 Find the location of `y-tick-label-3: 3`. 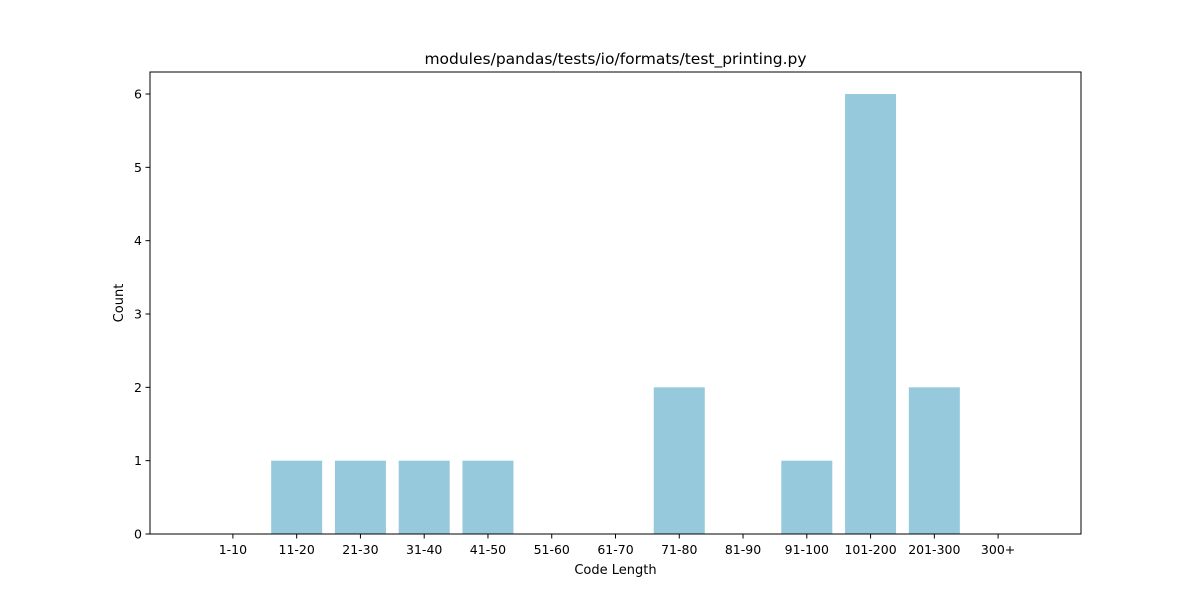

y-tick-label-3: 3 is located at coordinates (138, 314).